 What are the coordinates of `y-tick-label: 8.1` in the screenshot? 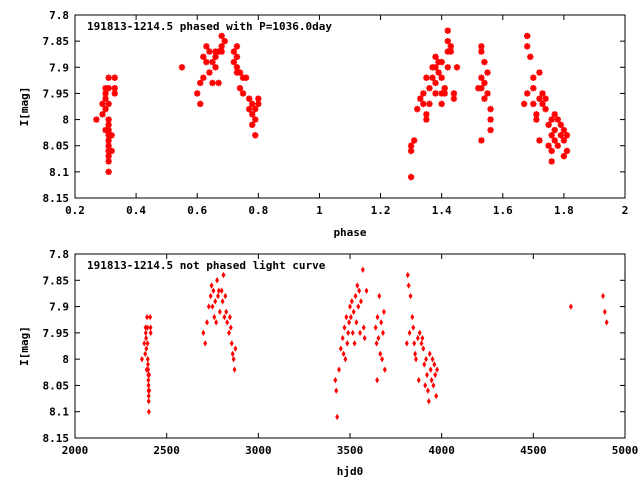 It's located at (59, 412).